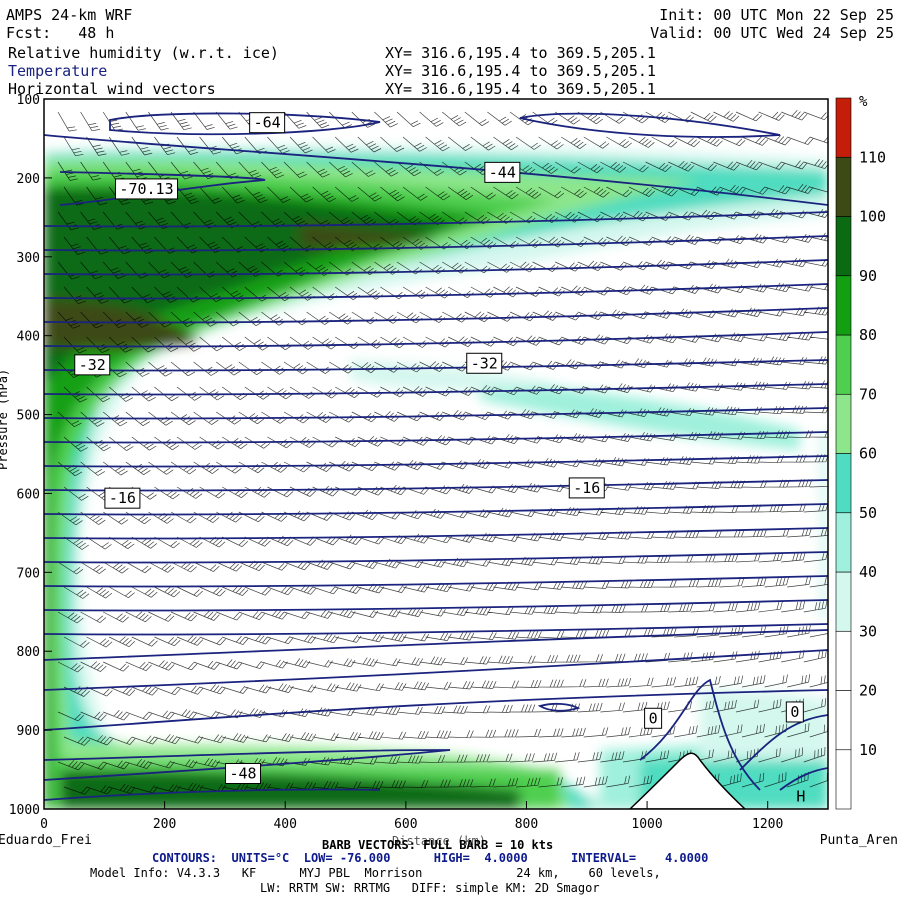  I want to click on y-tick-label-0: 100, so click(28, 100).